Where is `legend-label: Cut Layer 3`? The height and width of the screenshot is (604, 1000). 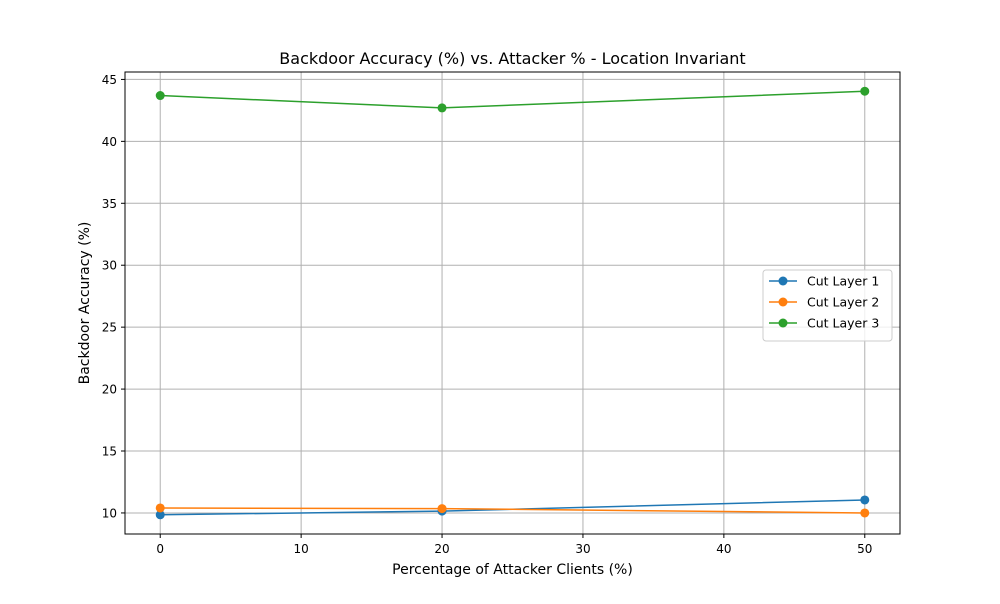
legend-label: Cut Layer 3 is located at coordinates (843, 323).